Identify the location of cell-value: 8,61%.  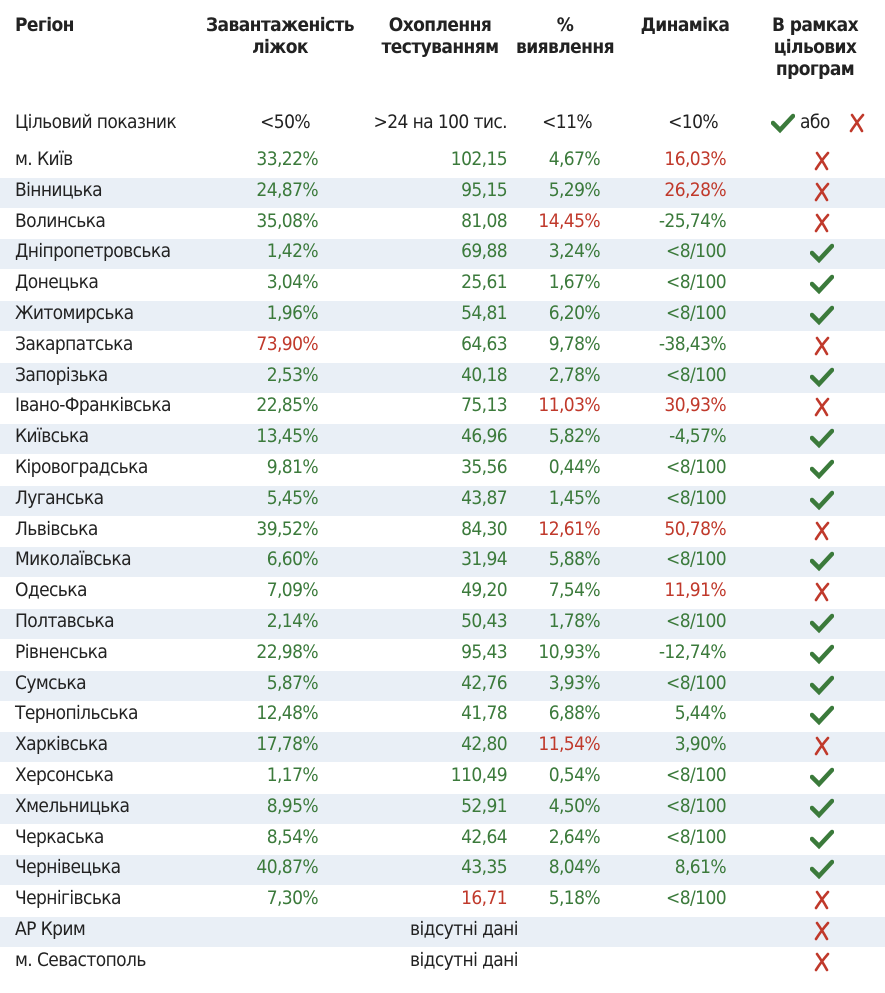
(700, 867).